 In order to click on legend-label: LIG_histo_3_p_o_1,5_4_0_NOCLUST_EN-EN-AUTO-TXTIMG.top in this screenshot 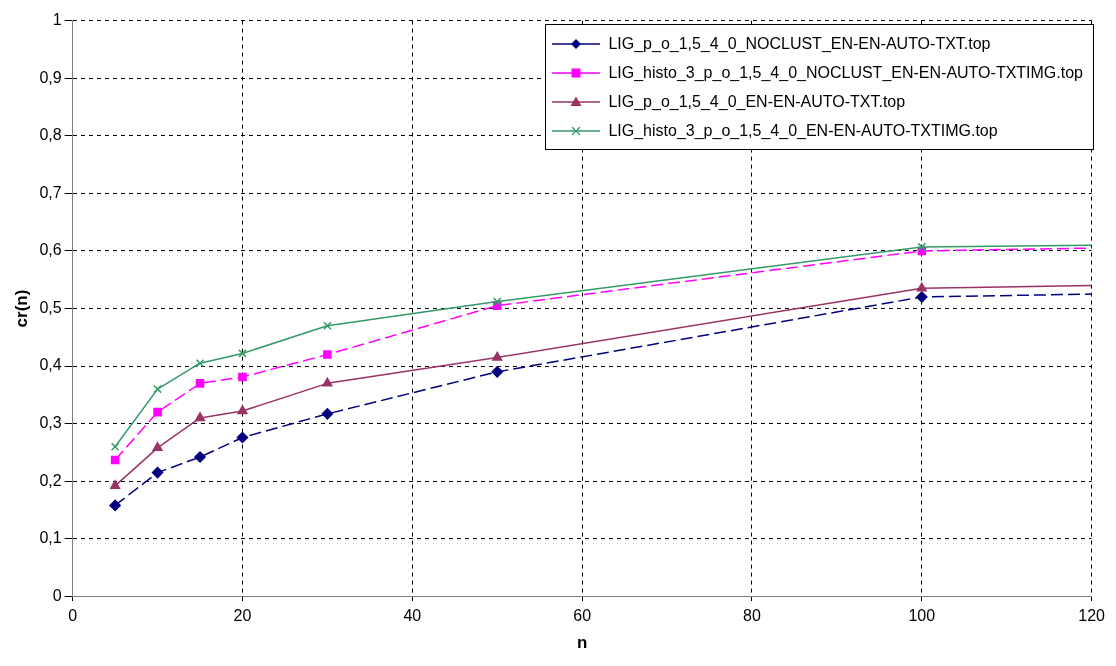, I will do `click(845, 72)`.